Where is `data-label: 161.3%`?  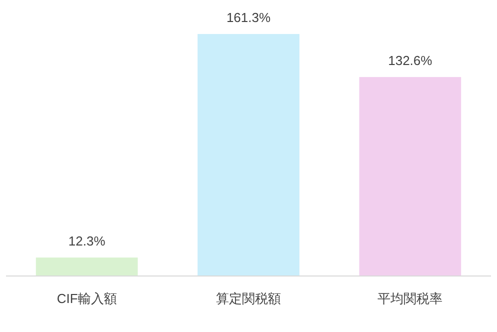 data-label: 161.3% is located at coordinates (248, 17).